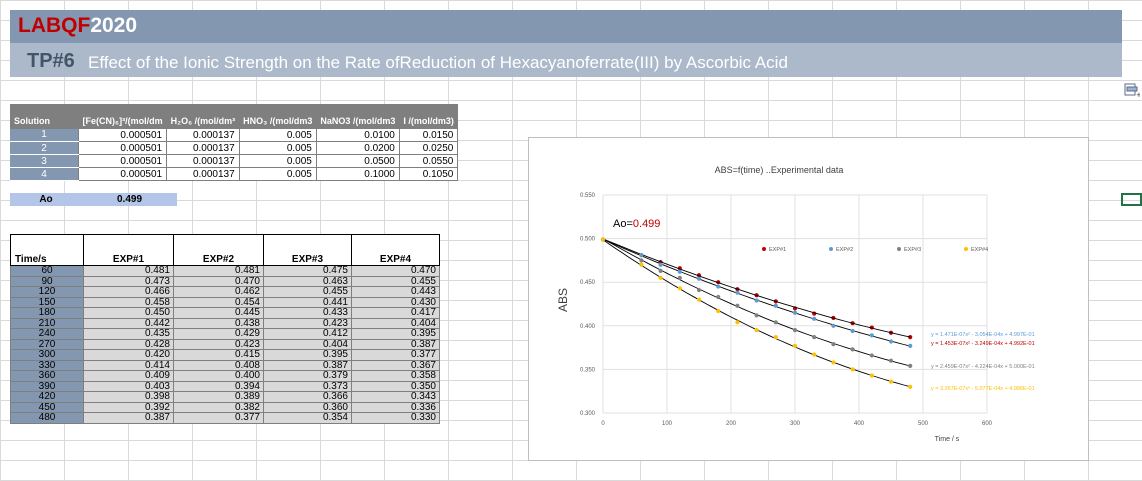 This screenshot has width=1142, height=481. I want to click on absorbance-cell: 0.473, so click(128, 281).